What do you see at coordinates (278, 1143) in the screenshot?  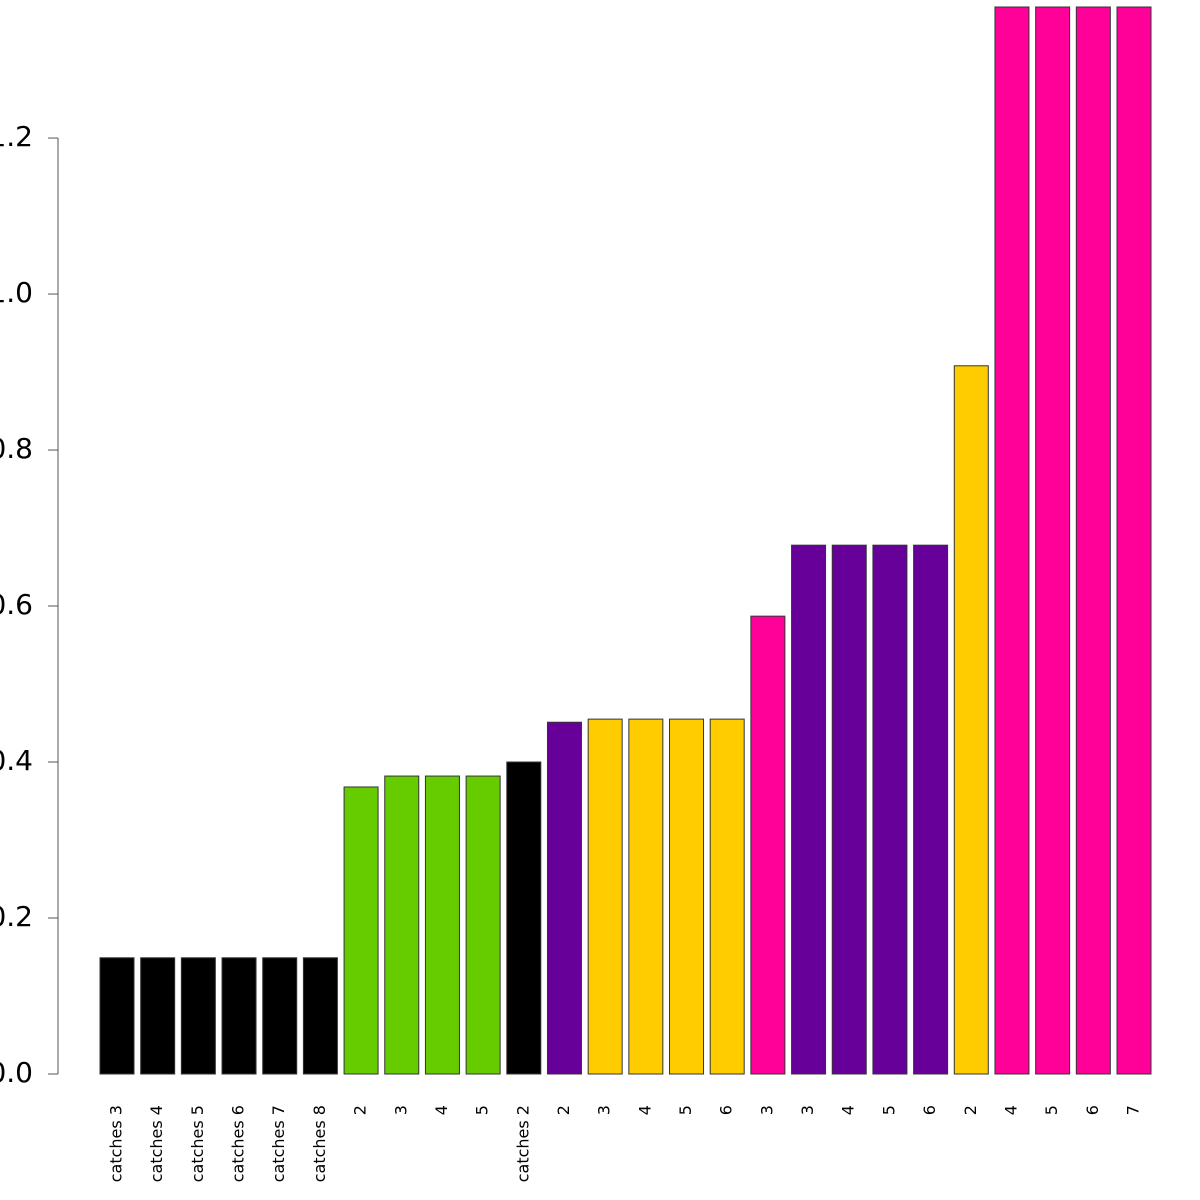 I see `x-tick-label: catches 7` at bounding box center [278, 1143].